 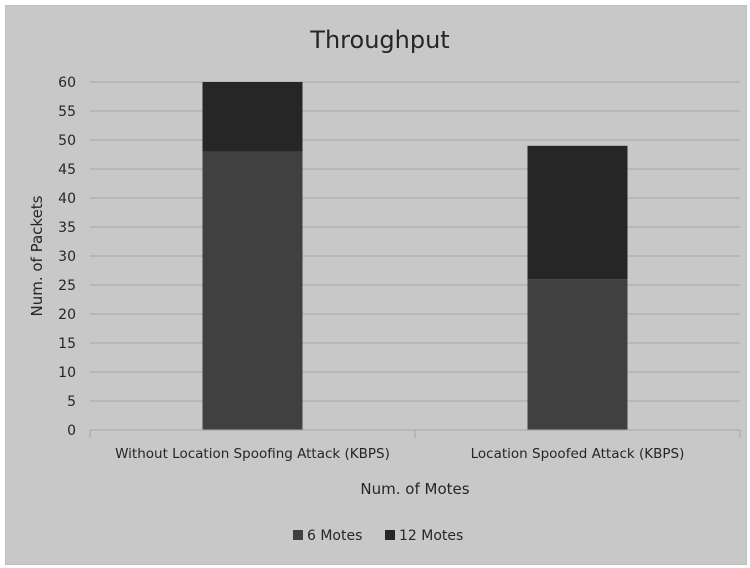 I want to click on y-axis-title: Num. of Packets, so click(x=37, y=255).